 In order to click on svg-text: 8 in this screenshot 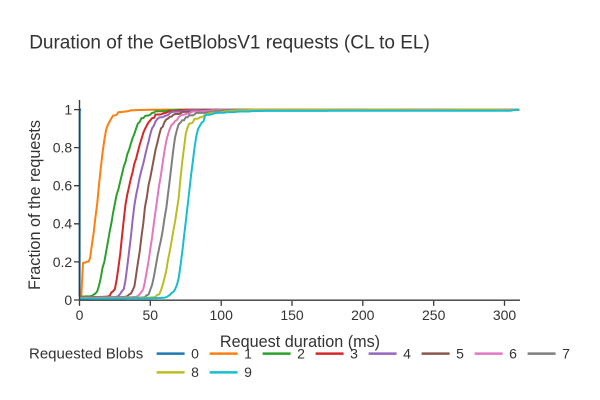, I will do `click(195, 372)`.